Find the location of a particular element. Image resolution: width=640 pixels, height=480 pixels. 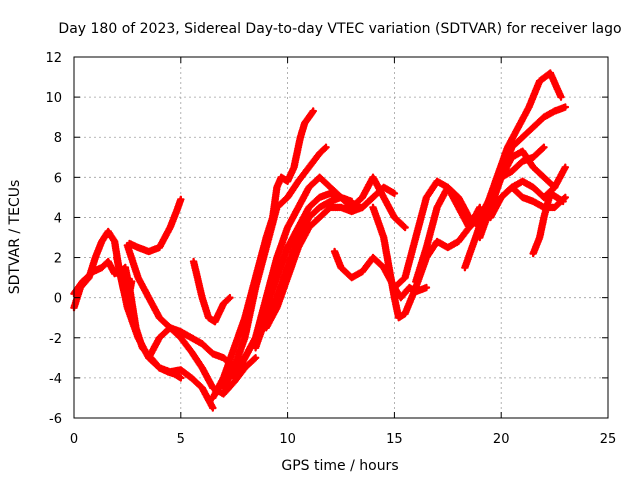

y-tick-label: 4 is located at coordinates (58, 218).